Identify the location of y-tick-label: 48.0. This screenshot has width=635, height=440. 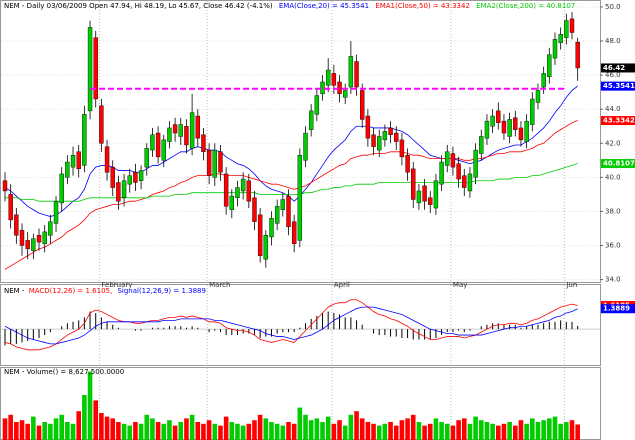
(613, 41).